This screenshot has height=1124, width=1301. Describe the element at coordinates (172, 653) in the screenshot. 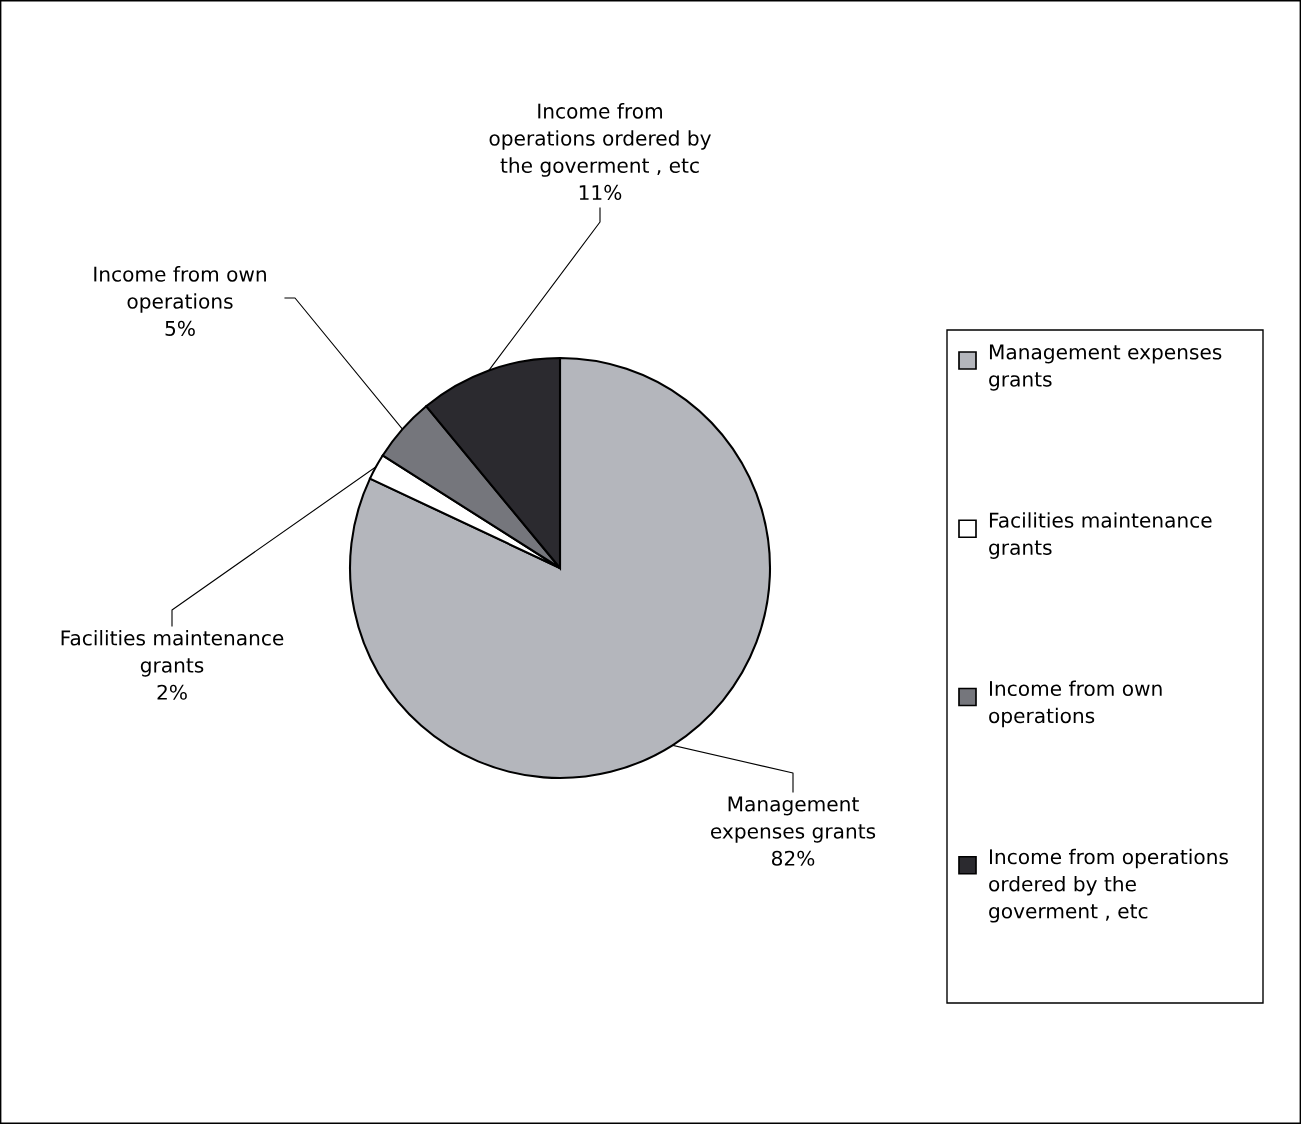

I see `slice-label: Facilities maintenance grants` at that location.